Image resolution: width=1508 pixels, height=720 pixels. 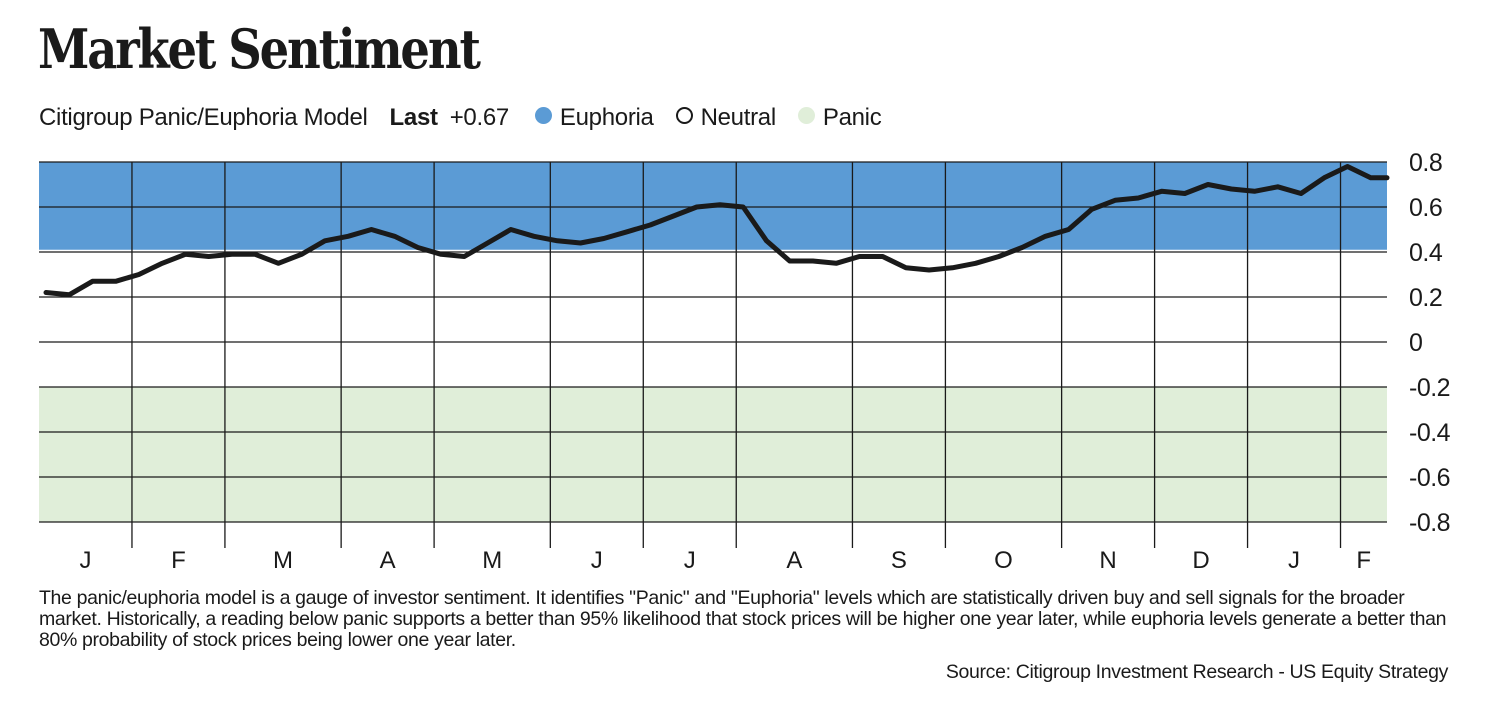 I want to click on neutral-dot-icon, so click(x=684, y=115).